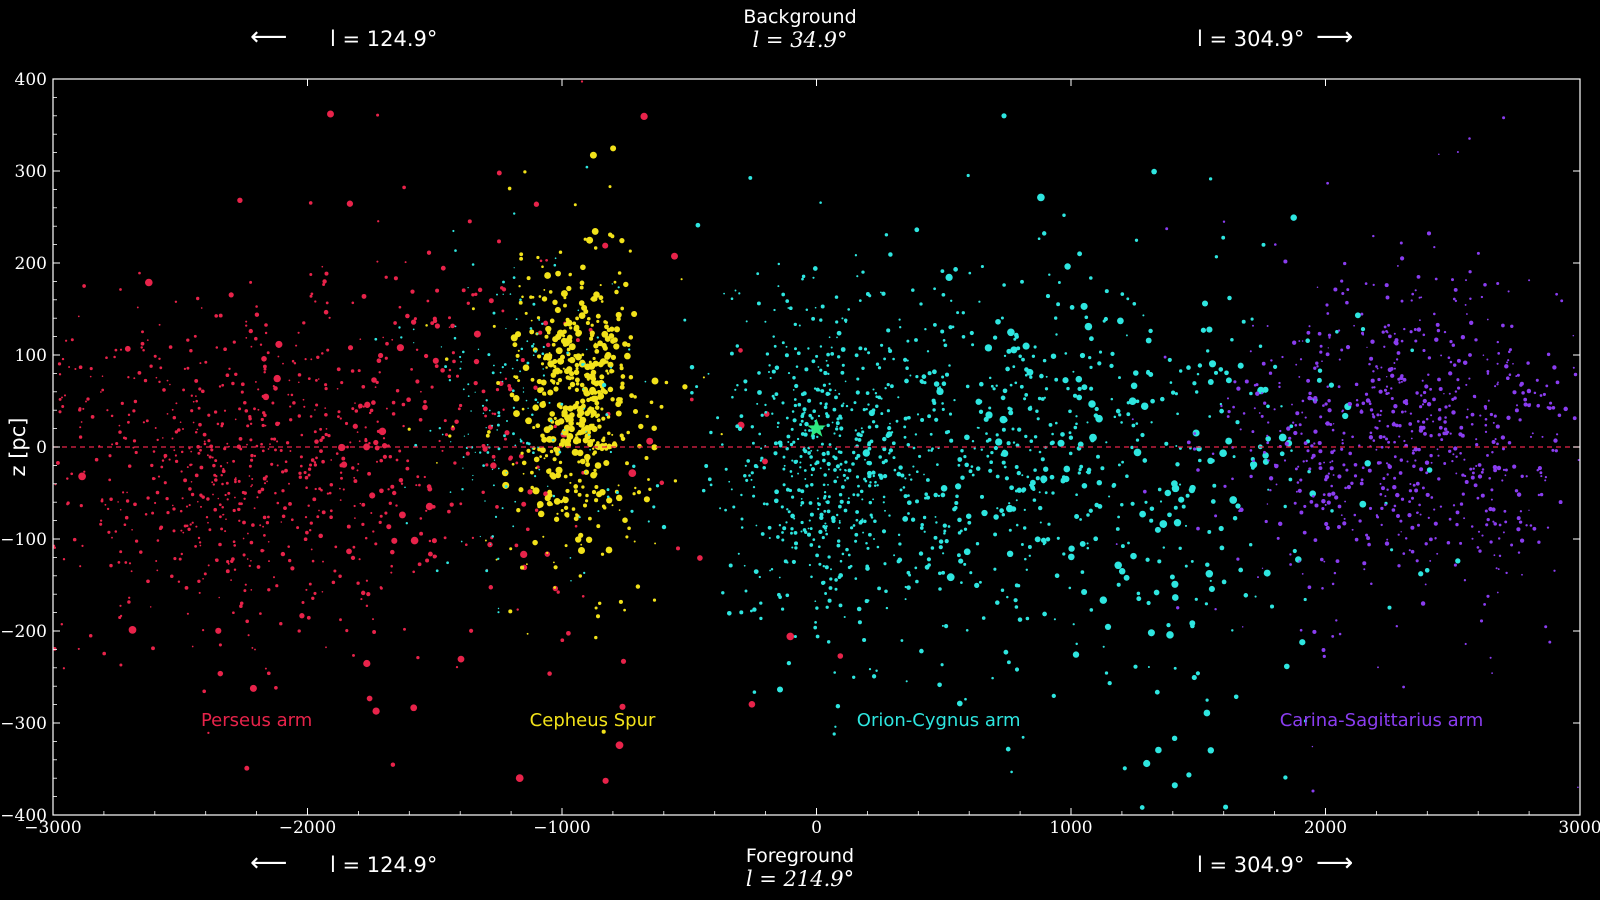  What do you see at coordinates (816, 828) in the screenshot?
I see `x-tick-label: 0` at bounding box center [816, 828].